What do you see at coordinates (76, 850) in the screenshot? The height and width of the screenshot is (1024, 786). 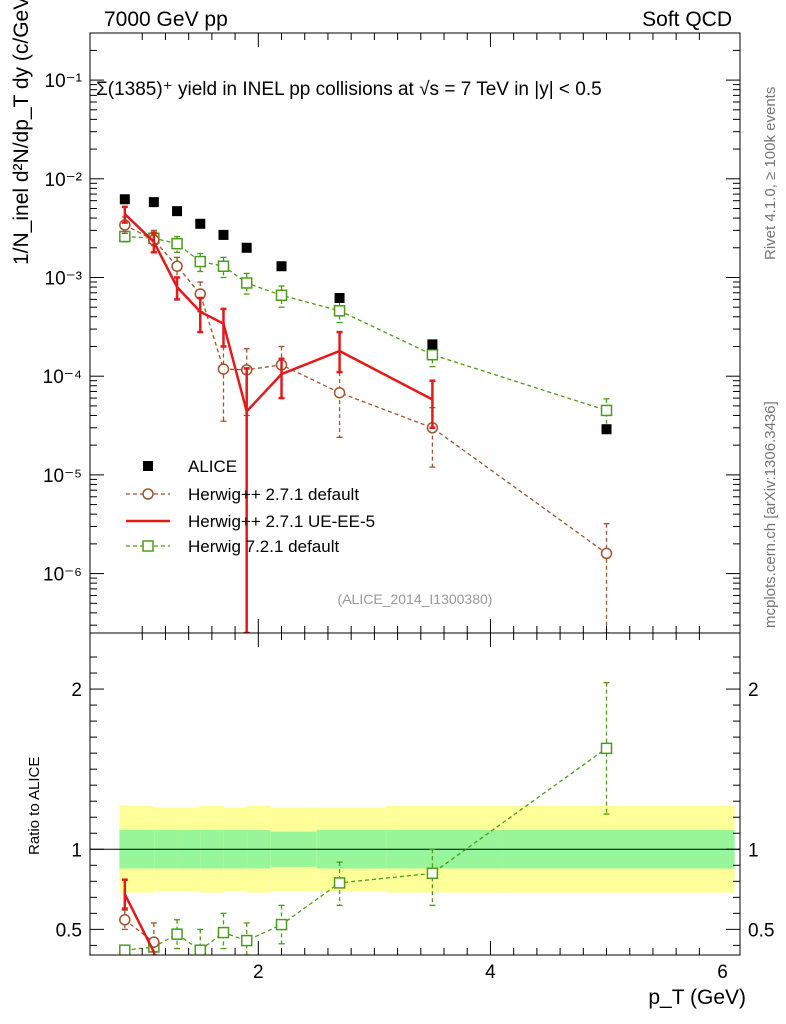 I see `ratio-y-tick-label: 1` at bounding box center [76, 850].